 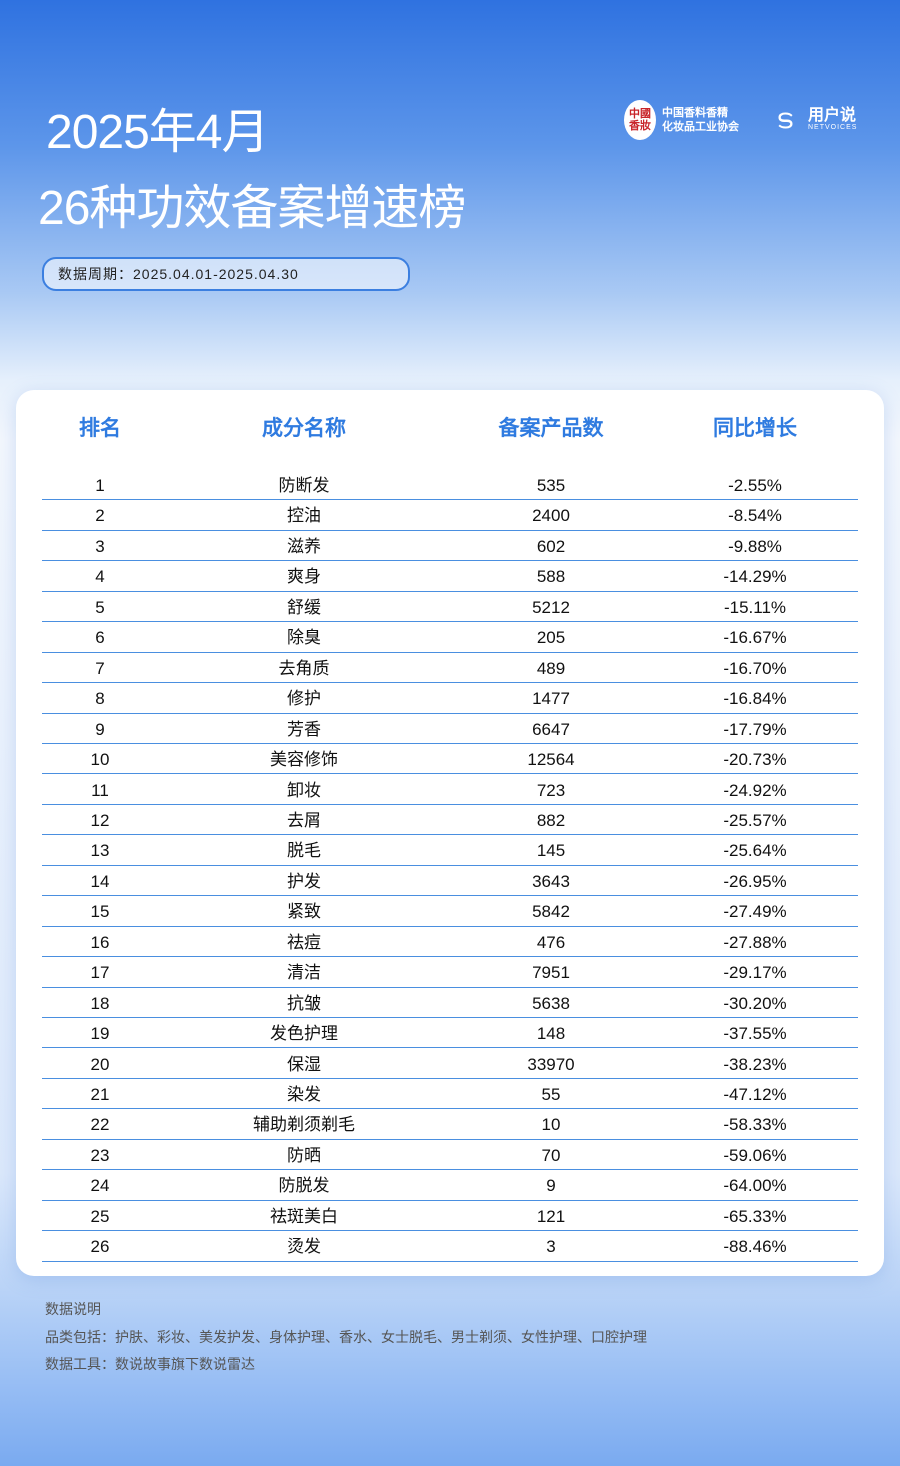 What do you see at coordinates (450, 1064) in the screenshot?
I see `table-row: 20 保湿 33970 -38.23%` at bounding box center [450, 1064].